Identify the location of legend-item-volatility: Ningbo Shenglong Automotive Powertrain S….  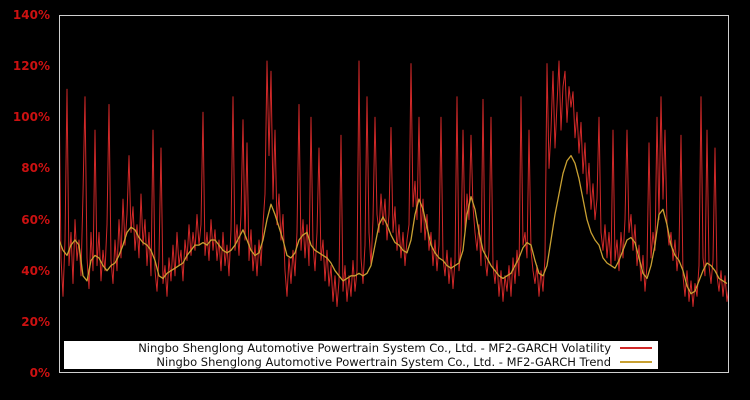
(361, 348).